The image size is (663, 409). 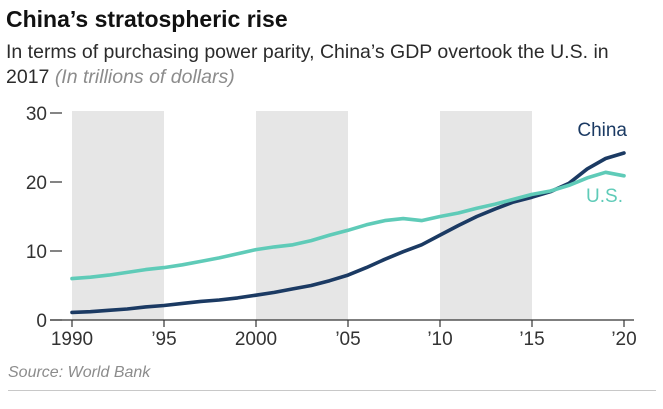 I want to click on x-tick-label-2015: ’15, so click(x=531, y=339).